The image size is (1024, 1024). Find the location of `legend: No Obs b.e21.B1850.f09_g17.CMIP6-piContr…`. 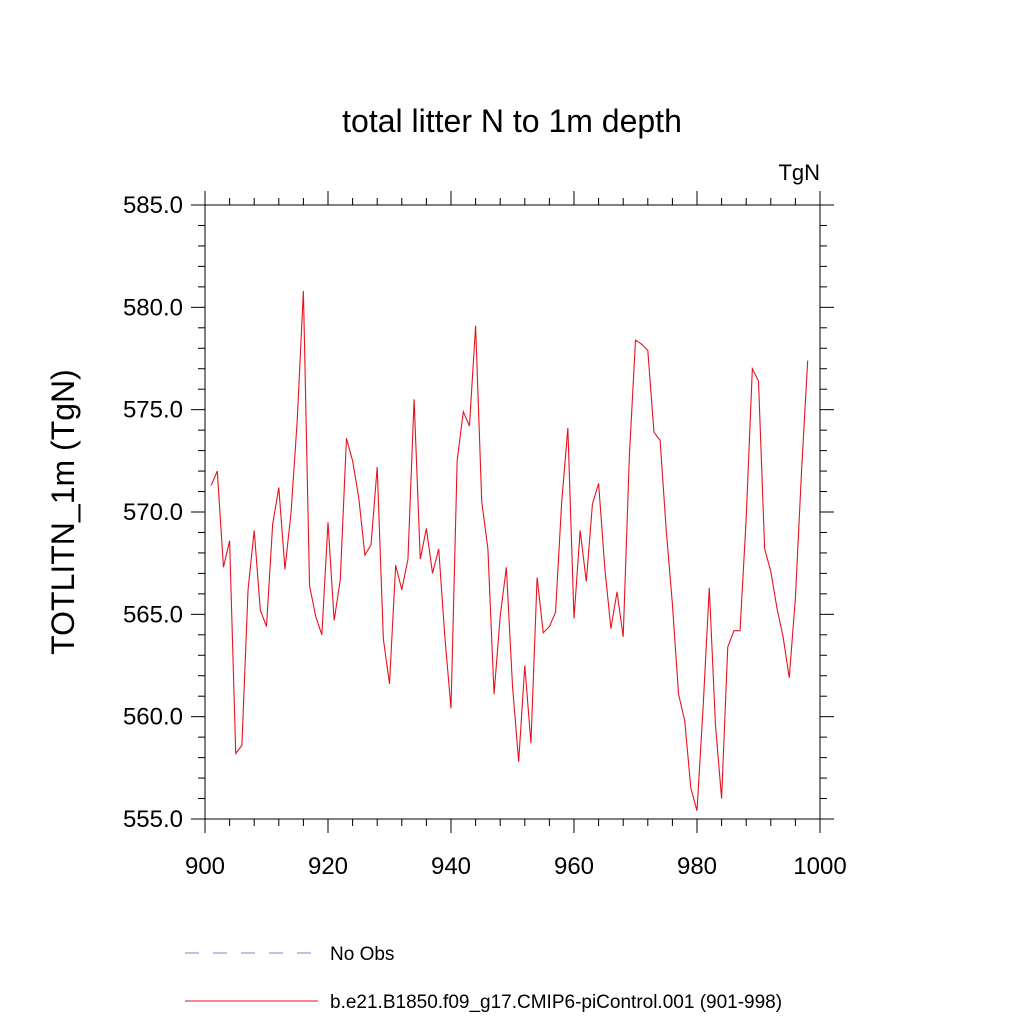

legend: No Obs b.e21.B1850.f09_g17.CMIP6-piContr… is located at coordinates (483, 978).